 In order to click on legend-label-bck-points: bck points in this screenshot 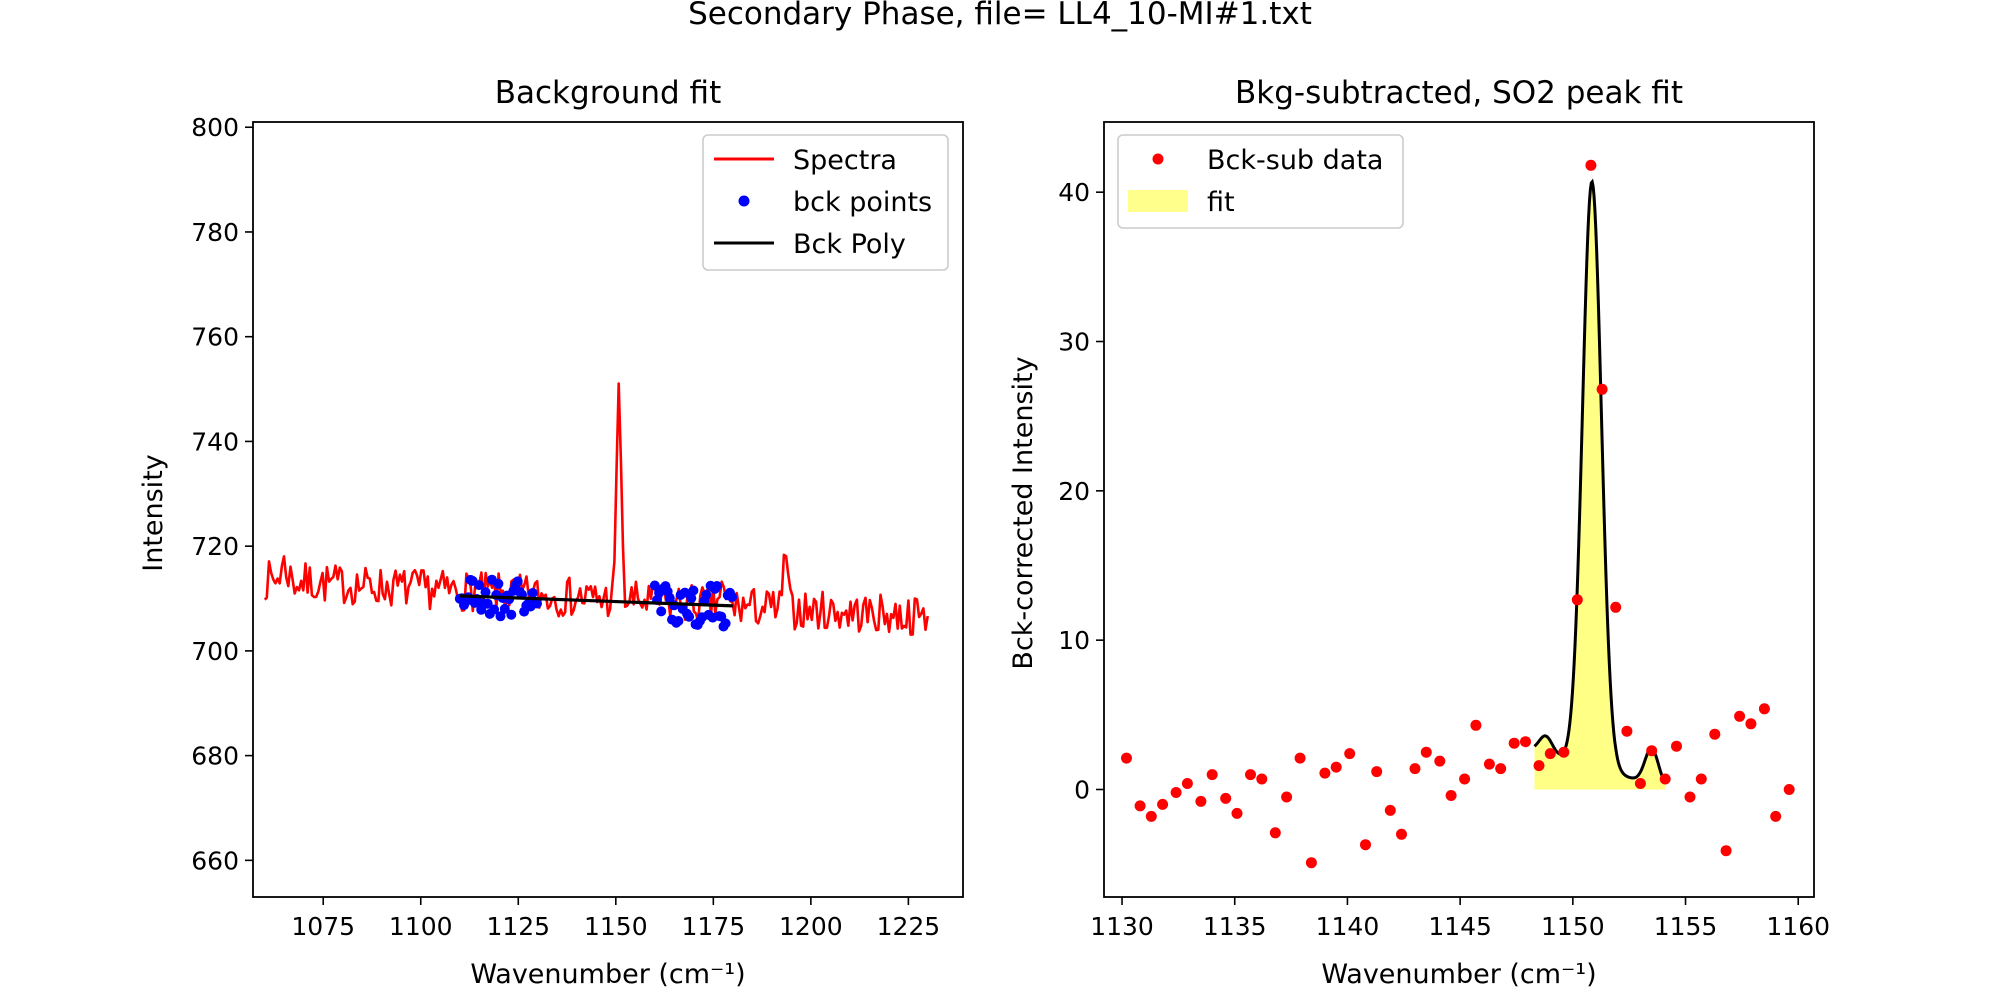, I will do `click(862, 202)`.